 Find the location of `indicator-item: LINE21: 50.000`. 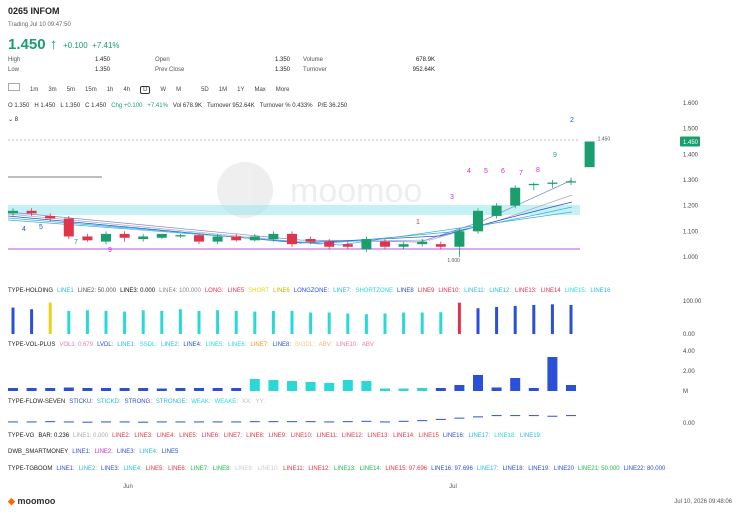

indicator-item: LINE21: 50.000 is located at coordinates (599, 469).